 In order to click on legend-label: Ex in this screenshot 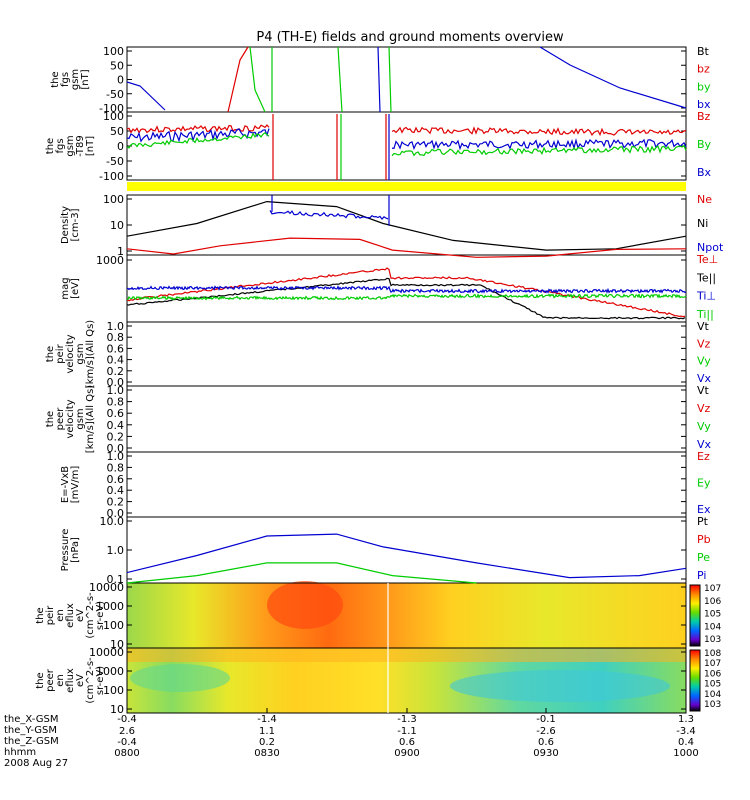, I will do `click(704, 509)`.